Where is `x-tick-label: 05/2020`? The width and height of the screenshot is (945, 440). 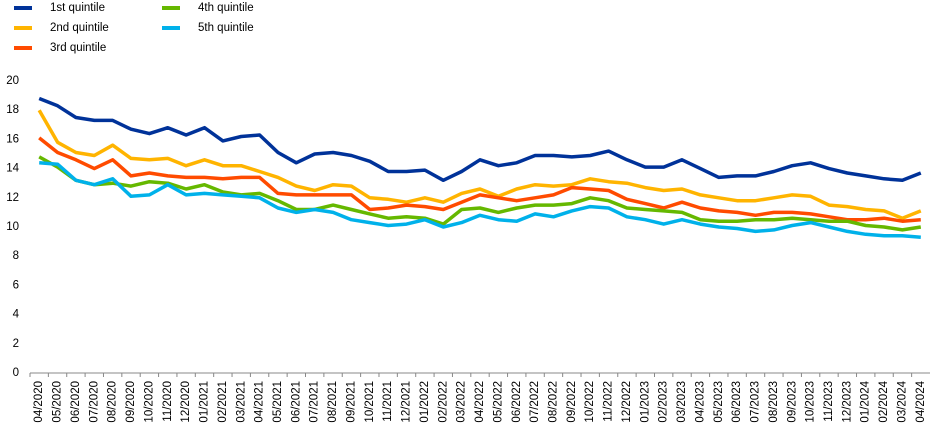
x-tick-label: 05/2020 is located at coordinates (58, 402).